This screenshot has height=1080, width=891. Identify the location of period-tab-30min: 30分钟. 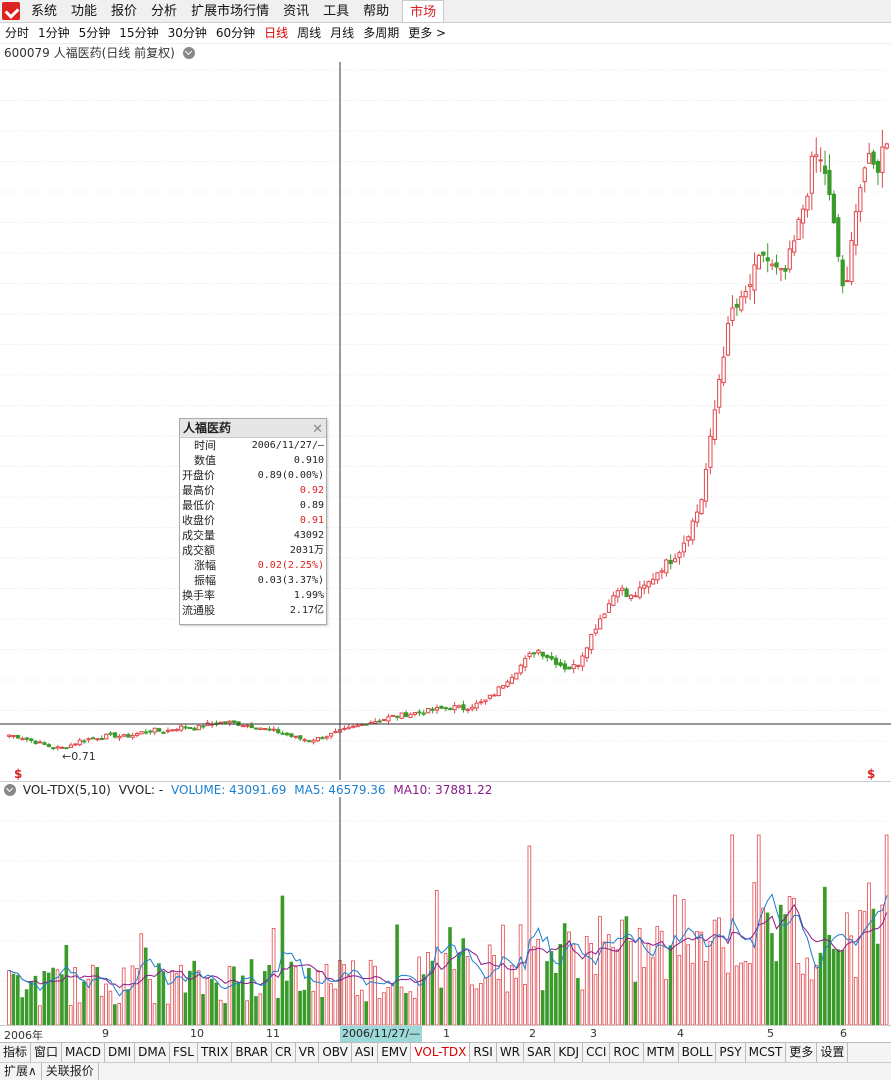
(187, 32).